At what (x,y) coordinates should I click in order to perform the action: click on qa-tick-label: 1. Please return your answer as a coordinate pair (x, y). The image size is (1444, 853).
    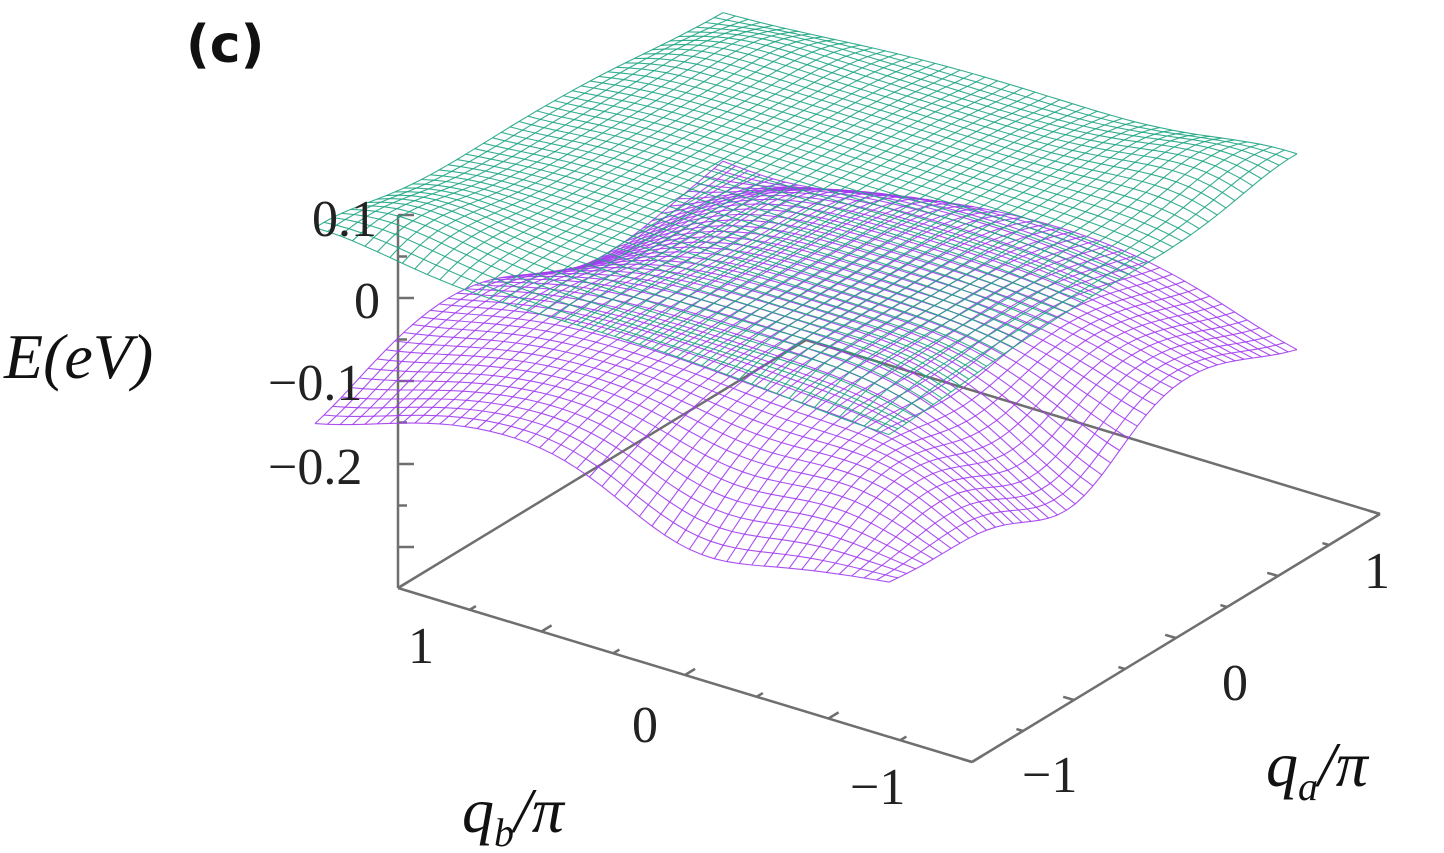
    Looking at the image, I should click on (1377, 571).